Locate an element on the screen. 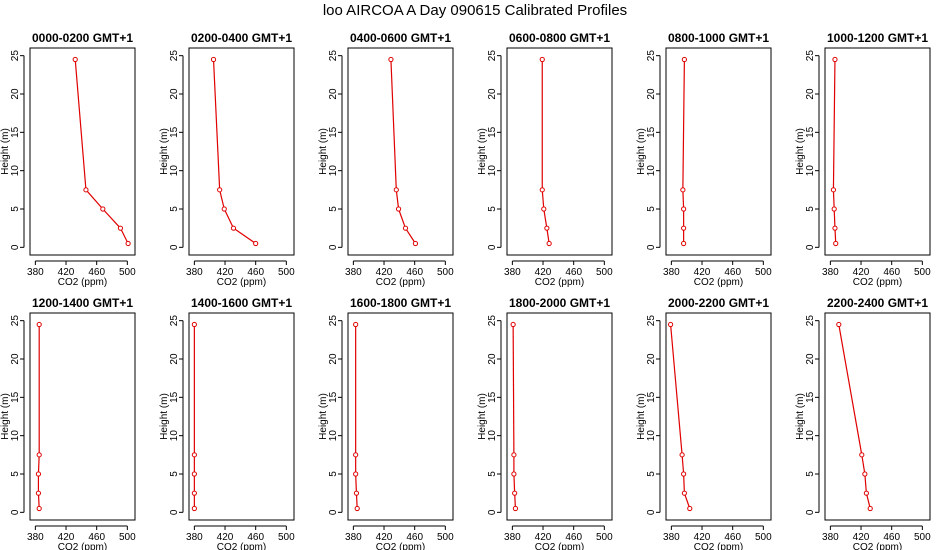  panel-title: 0600-0800 GMT+1 is located at coordinates (559, 38).